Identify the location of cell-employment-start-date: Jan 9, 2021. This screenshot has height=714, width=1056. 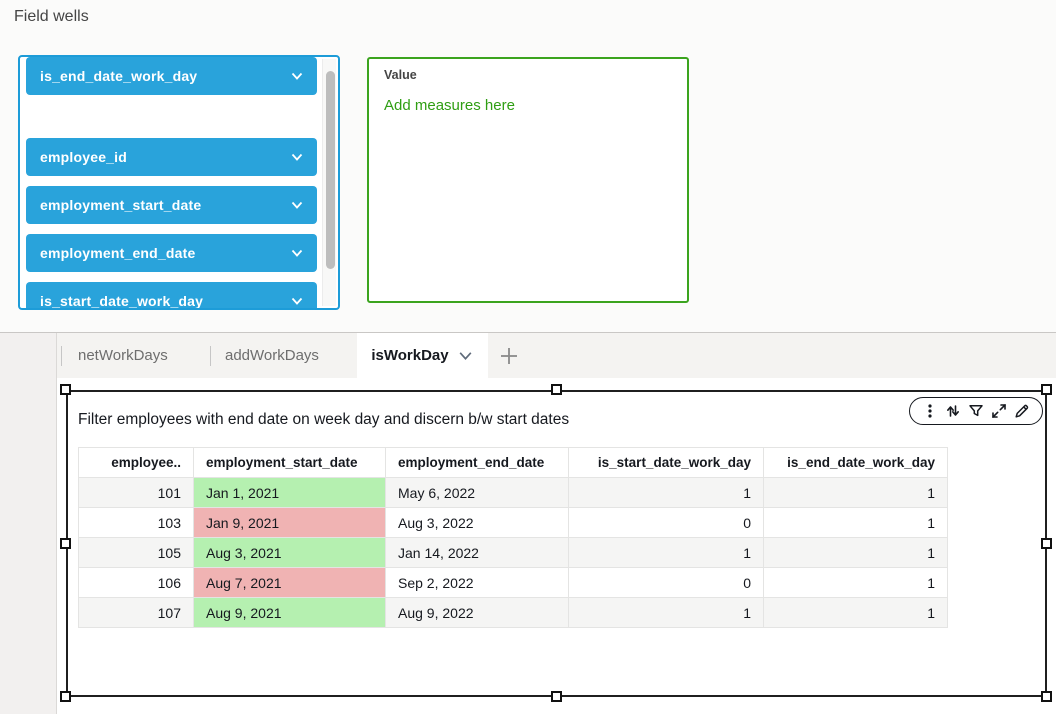
(289, 522).